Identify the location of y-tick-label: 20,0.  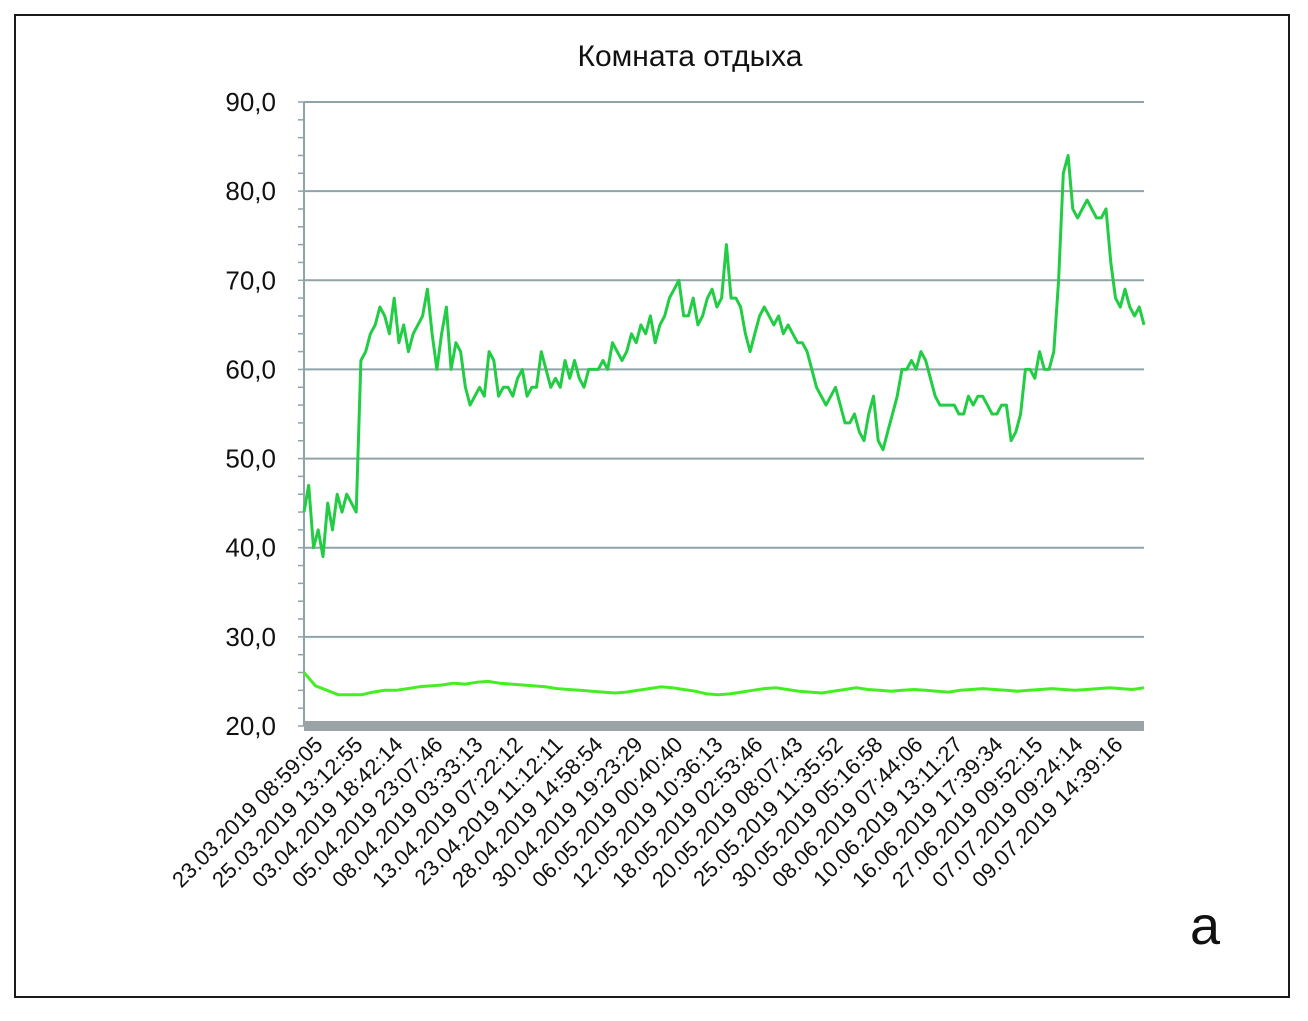
(250, 726).